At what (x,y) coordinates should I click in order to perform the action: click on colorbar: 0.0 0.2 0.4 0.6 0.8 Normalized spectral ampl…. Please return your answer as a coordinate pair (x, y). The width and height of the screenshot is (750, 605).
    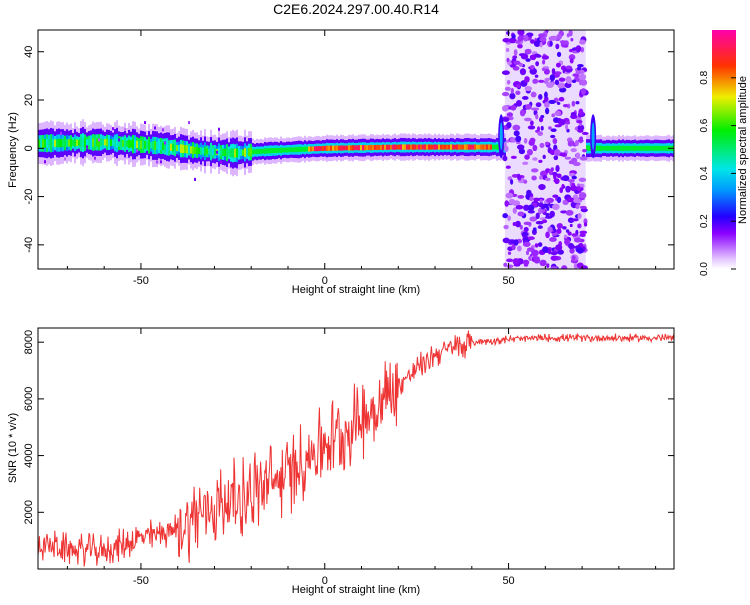
    Looking at the image, I should click on (724, 153).